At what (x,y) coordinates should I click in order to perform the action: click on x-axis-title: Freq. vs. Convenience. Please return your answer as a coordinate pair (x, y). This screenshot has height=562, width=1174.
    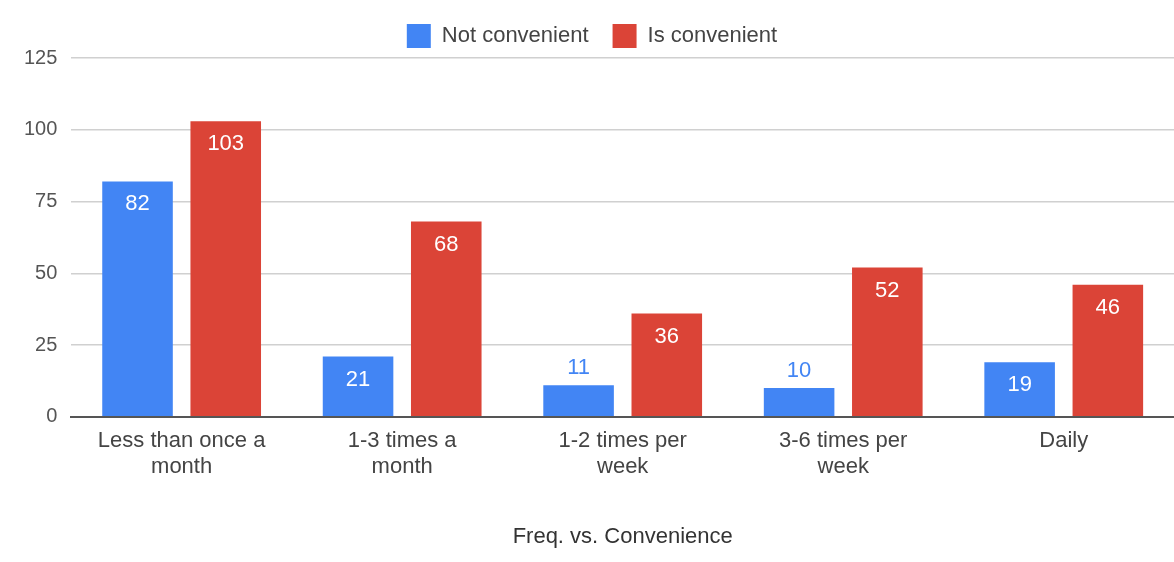
    Looking at the image, I should click on (622, 535).